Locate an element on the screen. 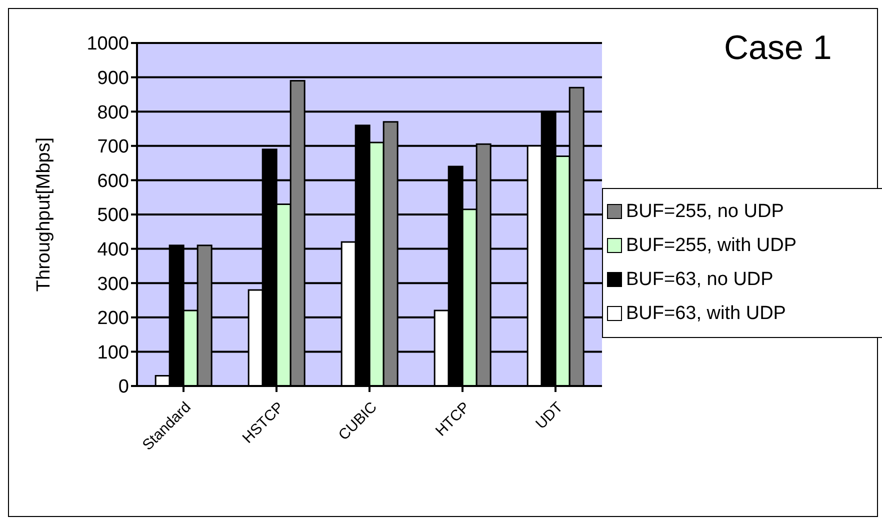 This screenshot has width=882, height=523. legend-label: BUF=255, with UDP is located at coordinates (711, 245).